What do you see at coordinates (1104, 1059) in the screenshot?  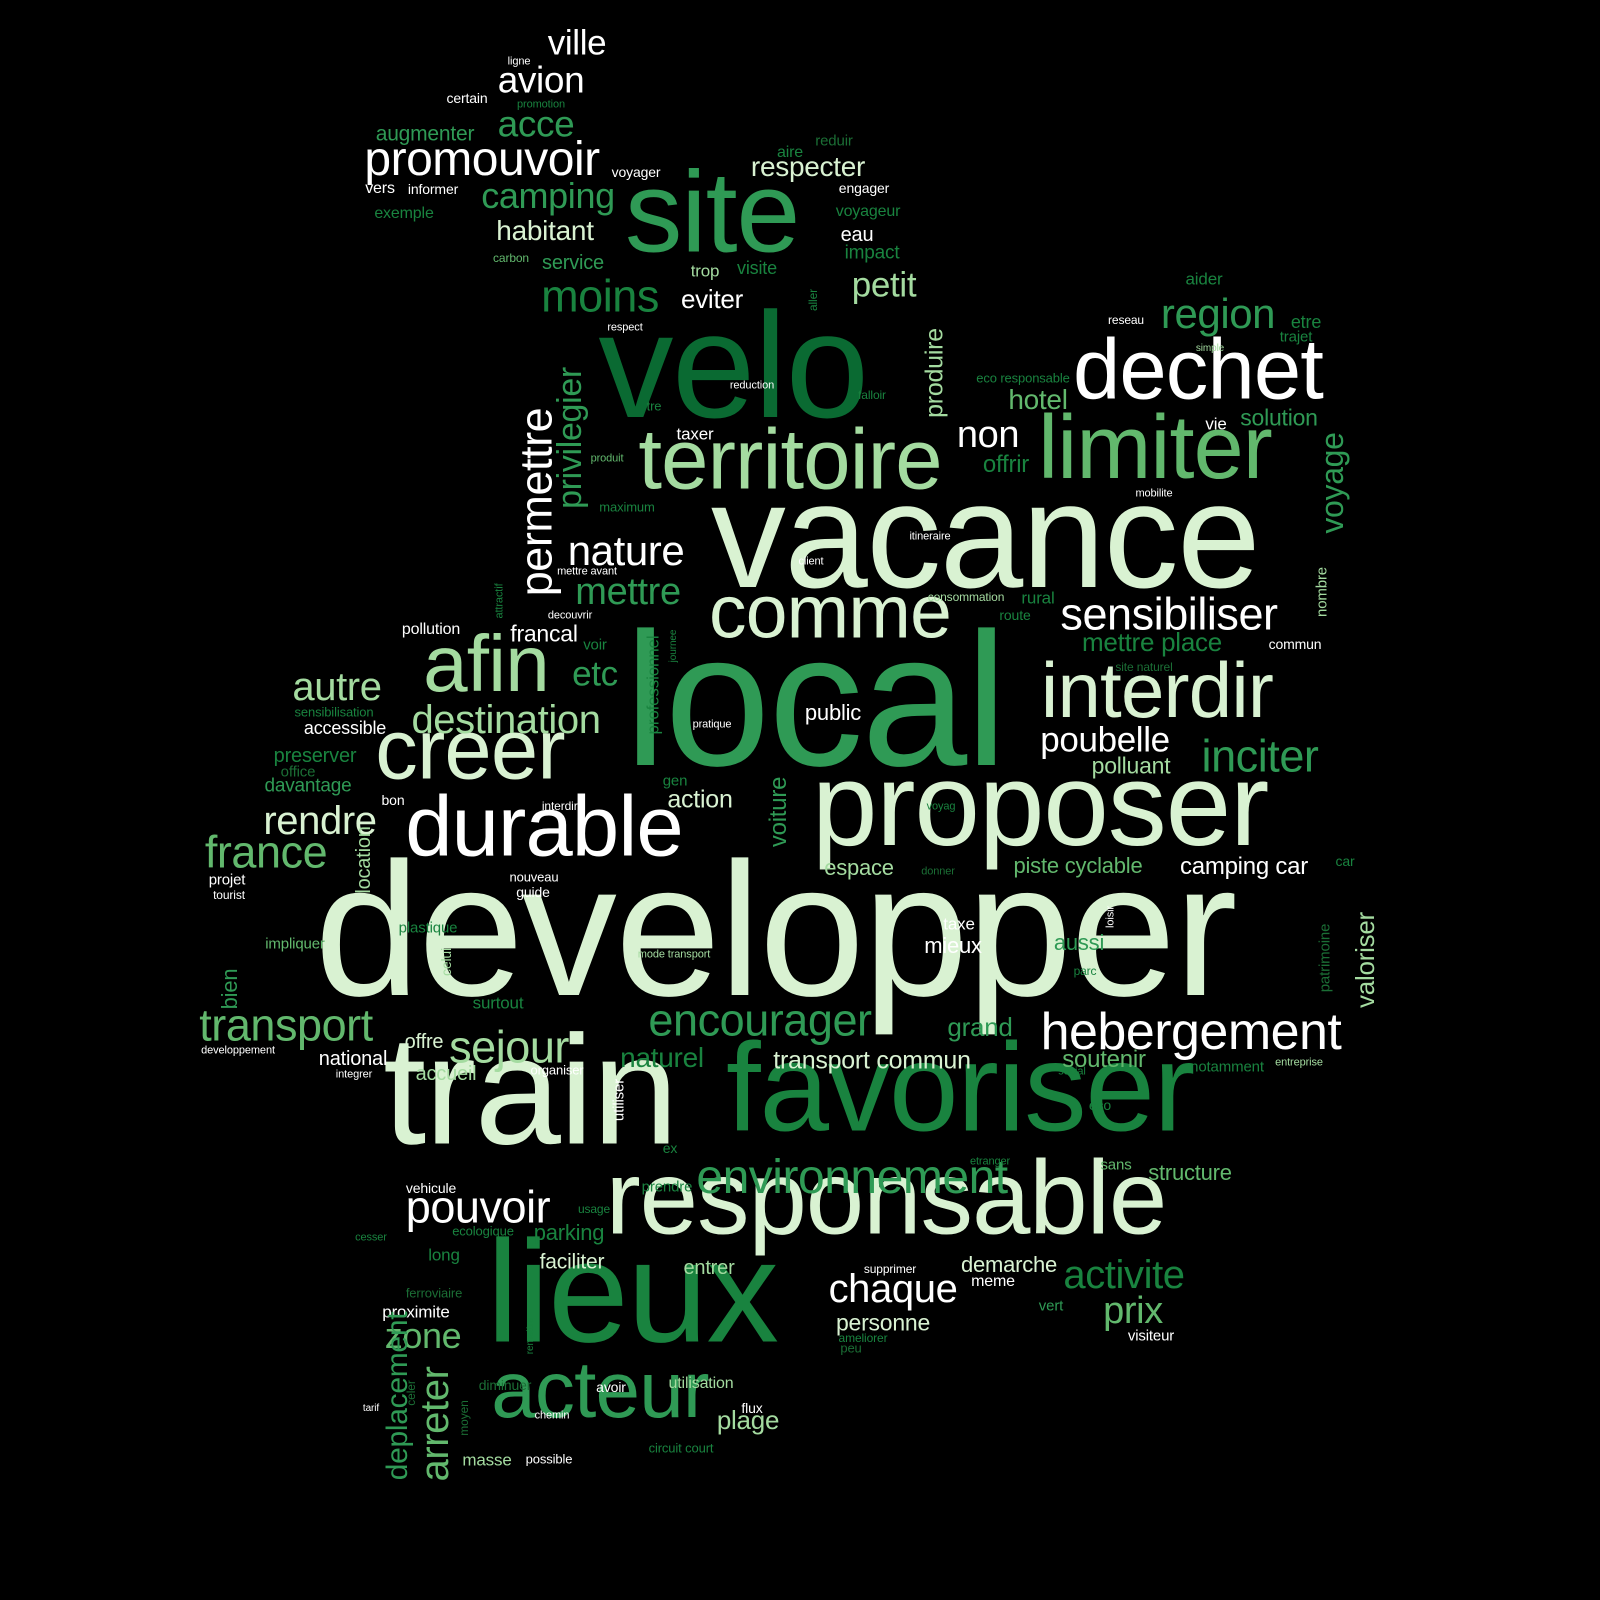 I see `word-soutenir: soutenir` at bounding box center [1104, 1059].